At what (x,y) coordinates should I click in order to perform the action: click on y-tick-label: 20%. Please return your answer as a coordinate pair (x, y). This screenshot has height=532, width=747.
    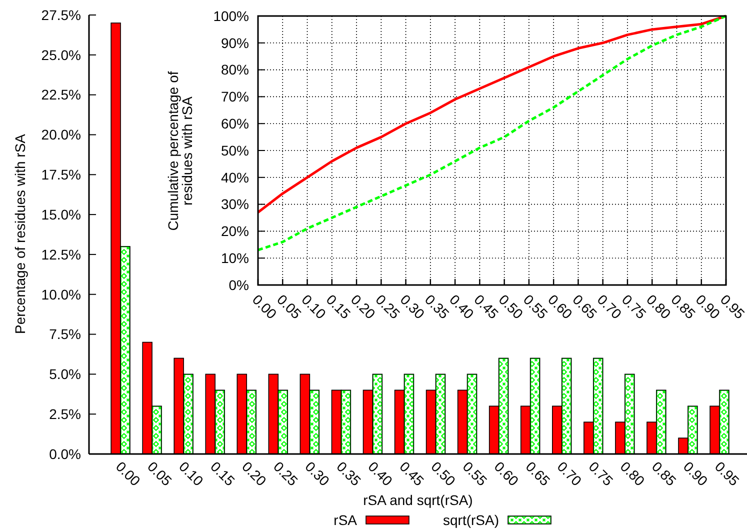
    Looking at the image, I should click on (234, 231).